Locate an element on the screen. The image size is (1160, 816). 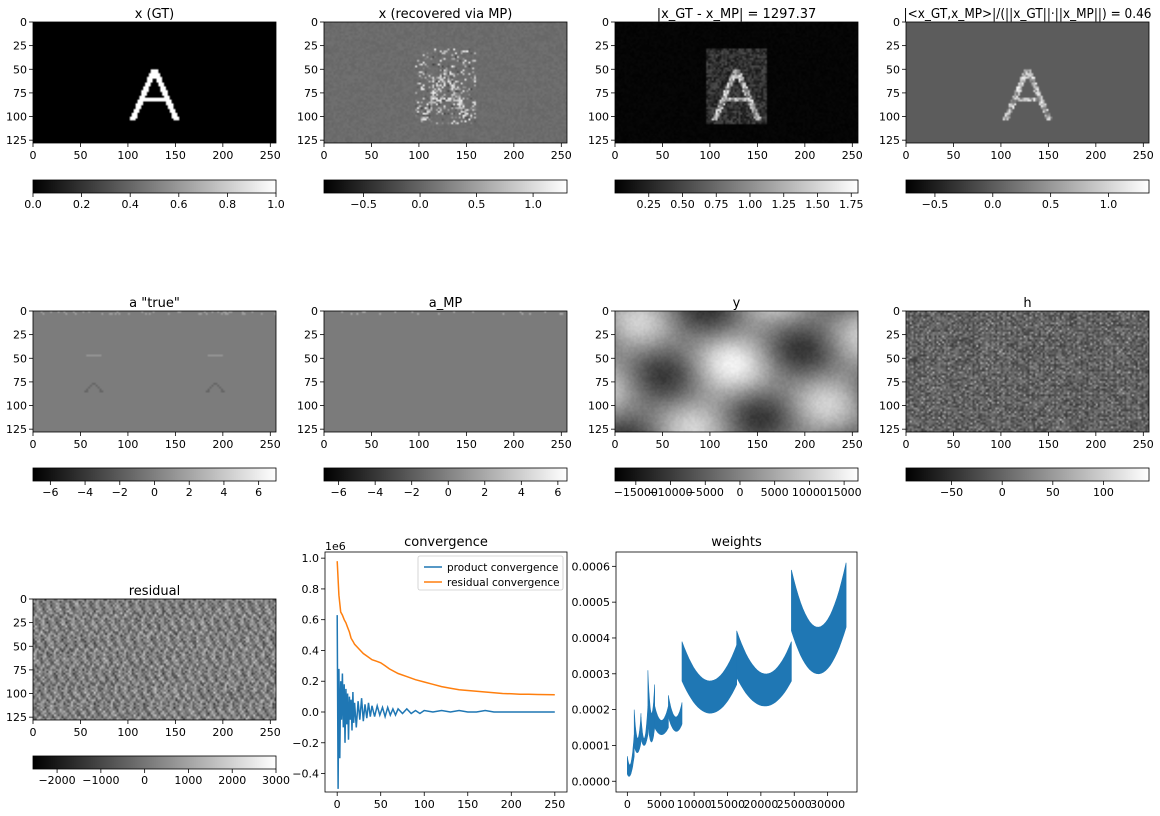
x-tick-label: 15000 is located at coordinates (727, 804).